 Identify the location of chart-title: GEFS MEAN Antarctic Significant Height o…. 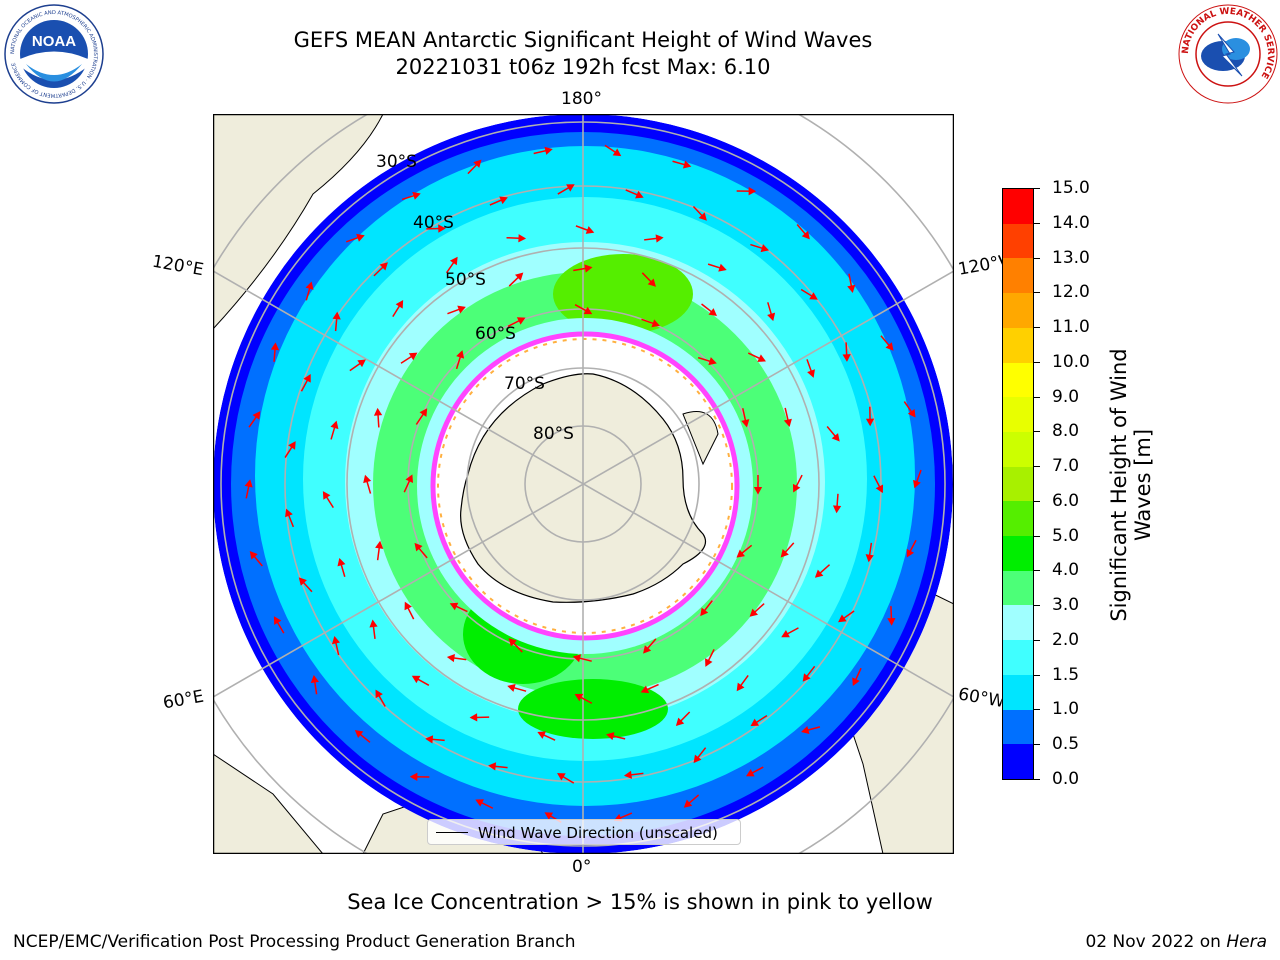
(583, 40).